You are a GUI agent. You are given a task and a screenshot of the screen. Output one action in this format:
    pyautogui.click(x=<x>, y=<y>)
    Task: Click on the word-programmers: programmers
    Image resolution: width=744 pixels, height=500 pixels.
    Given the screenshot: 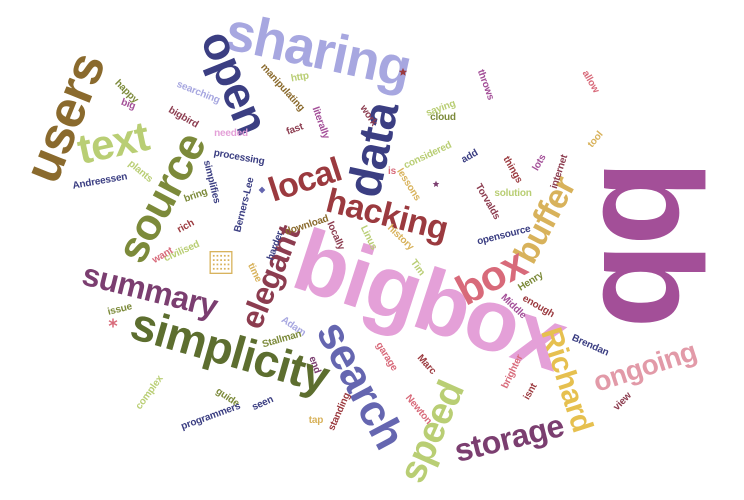 What is the action you would take?
    pyautogui.click(x=210, y=416)
    